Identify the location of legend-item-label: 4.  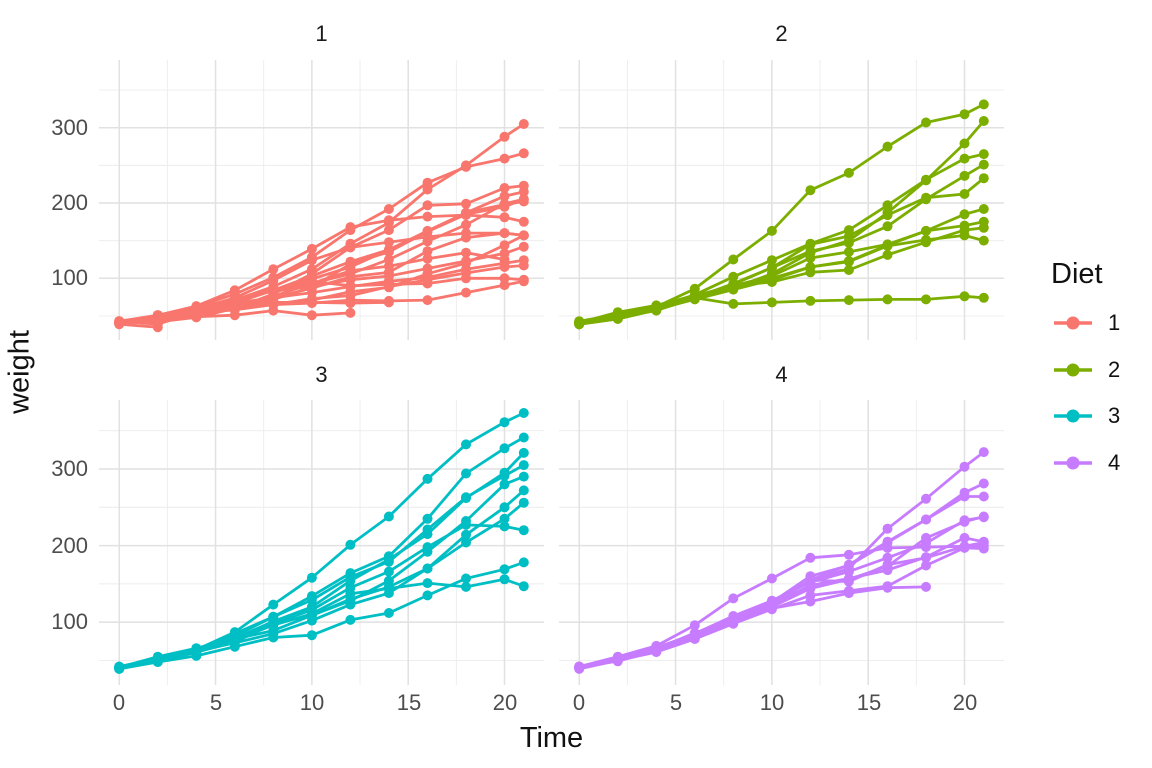
(1114, 462).